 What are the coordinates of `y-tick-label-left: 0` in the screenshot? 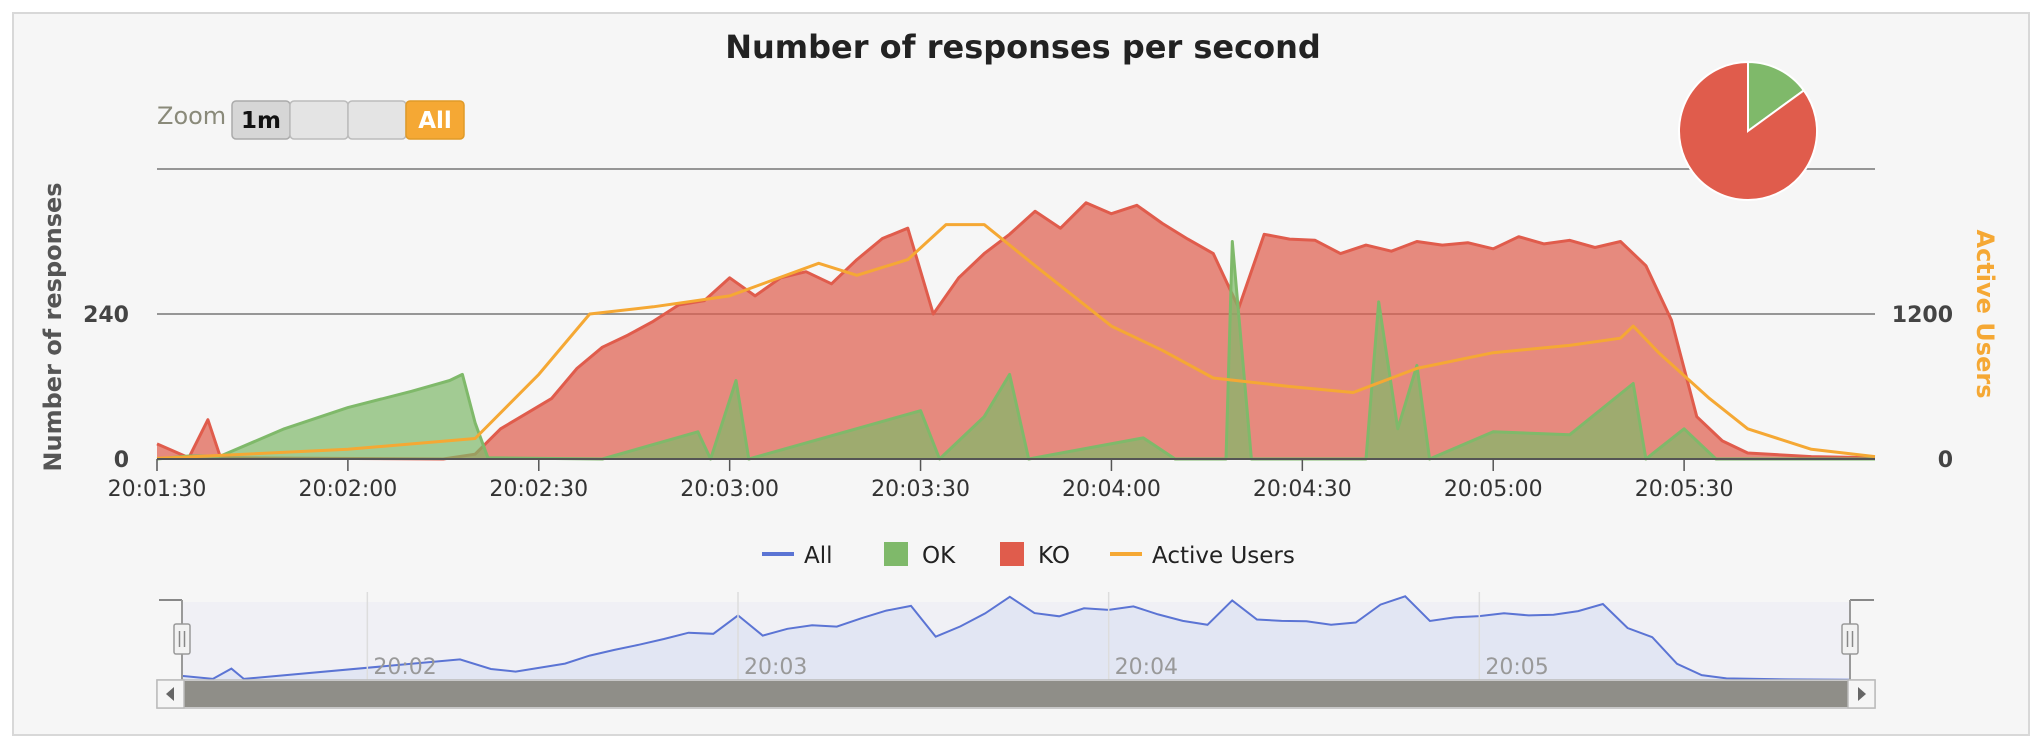 It's located at (121, 460).